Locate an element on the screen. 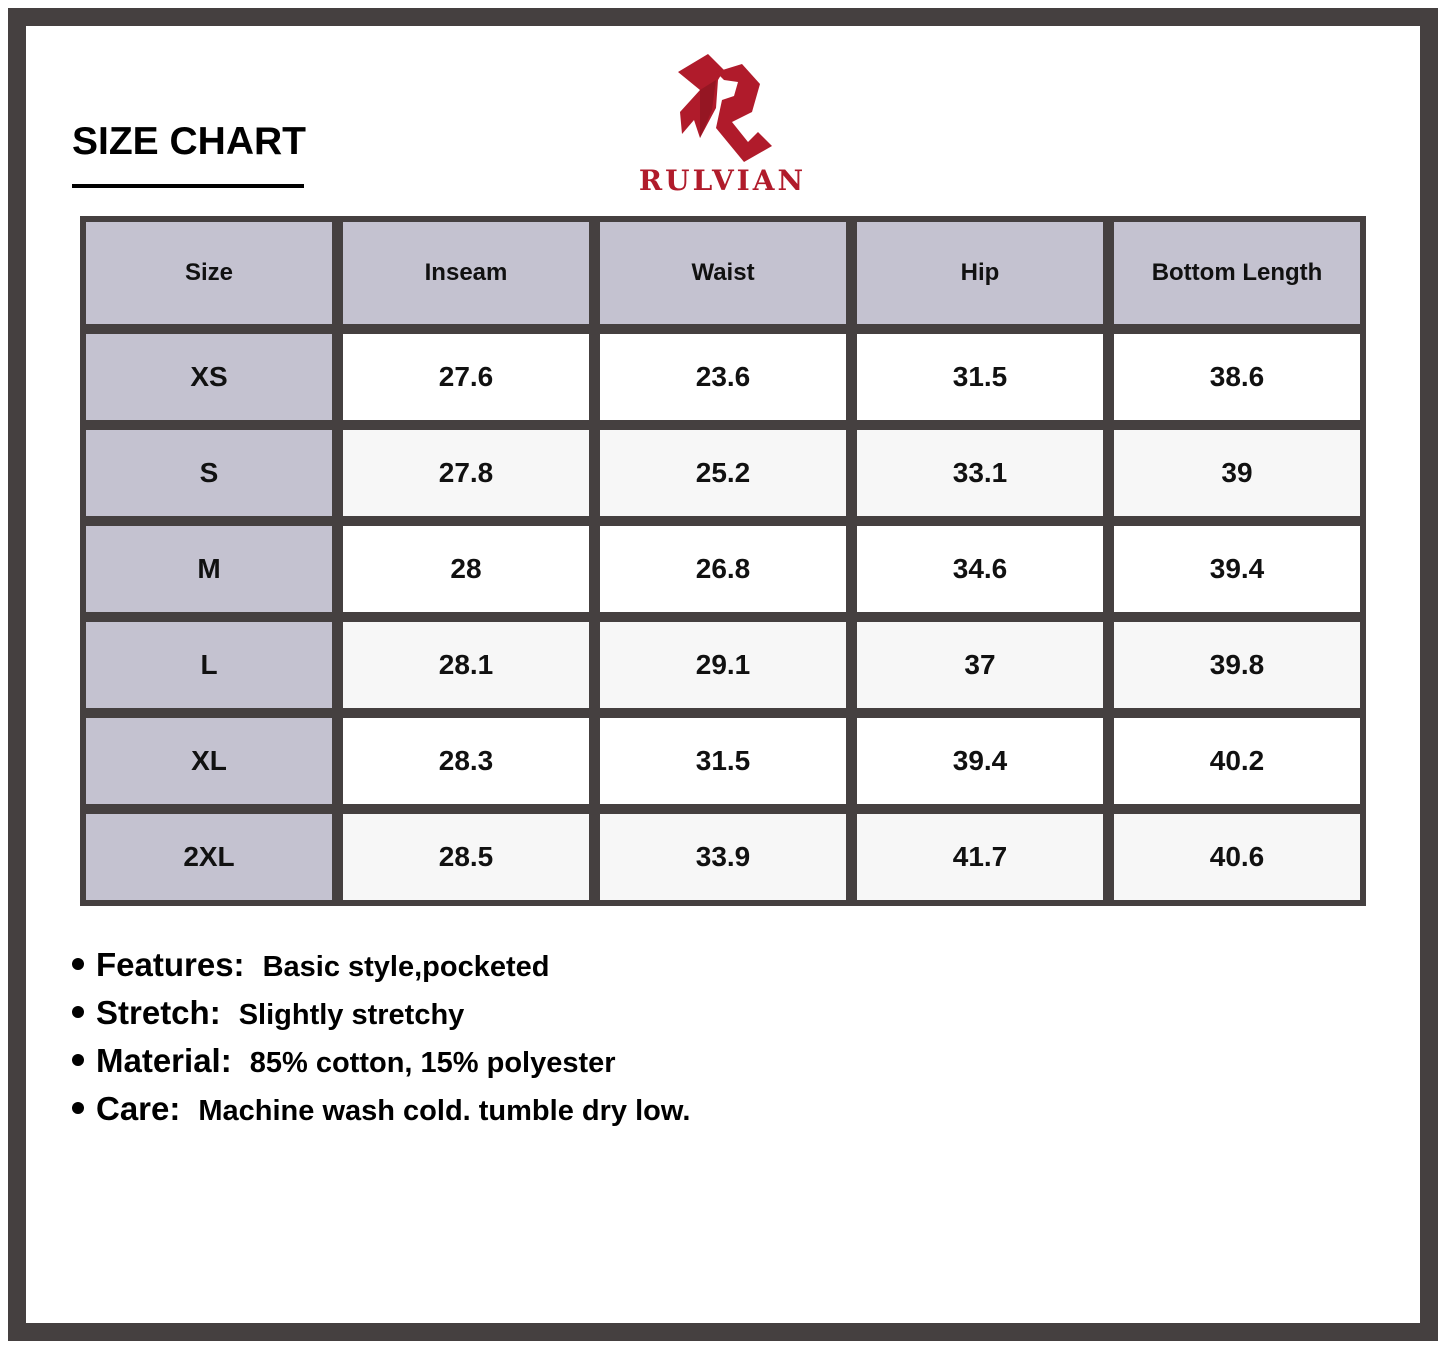 Image resolution: width=1445 pixels, height=1349 pixels. size-label-cell: S is located at coordinates (209, 473).